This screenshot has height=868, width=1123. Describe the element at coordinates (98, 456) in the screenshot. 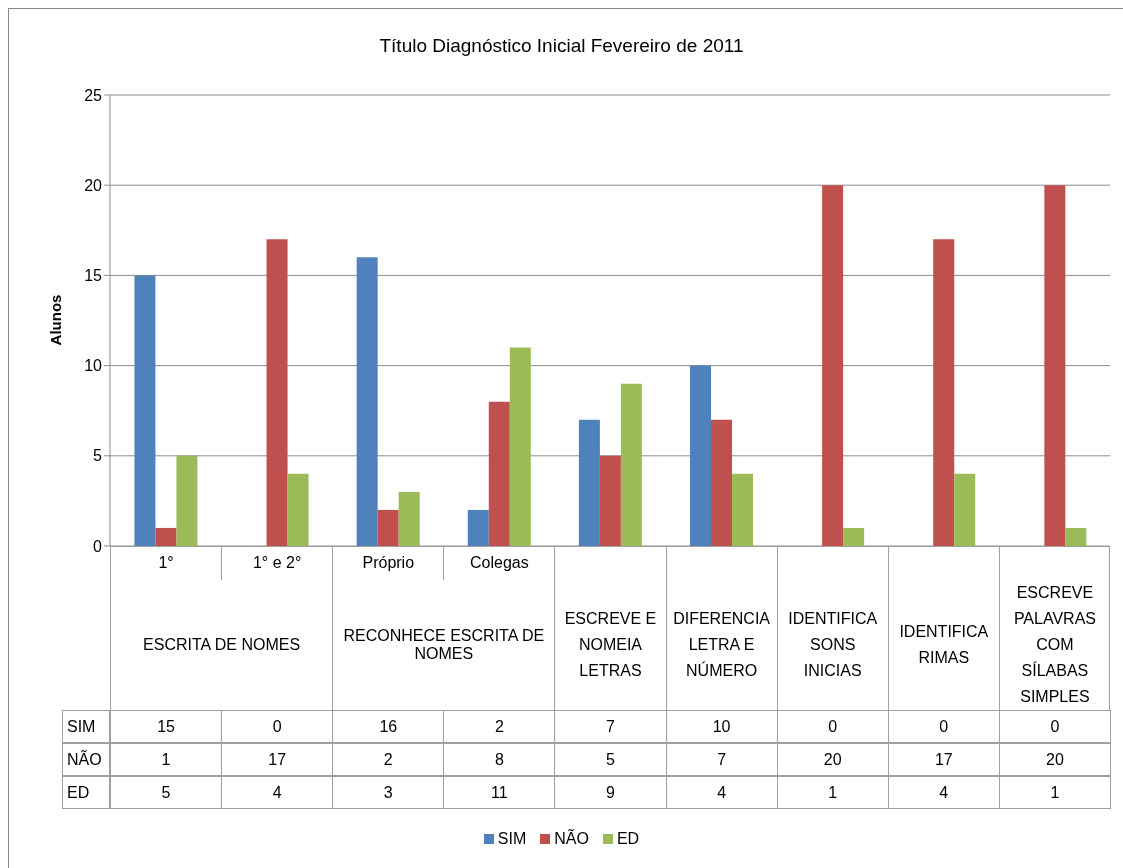

I see `y-tick-label: 5` at that location.